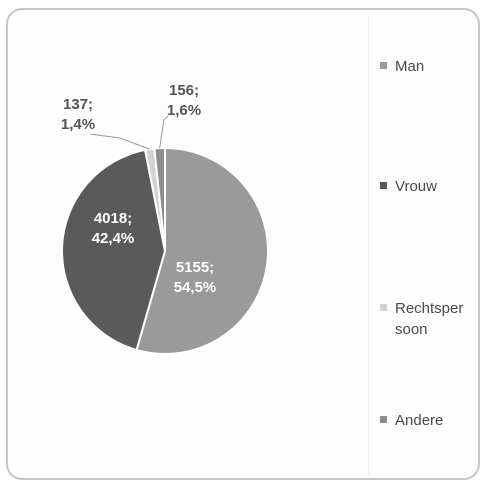 The image size is (488, 489). I want to click on pie-slice-man, so click(202, 250).